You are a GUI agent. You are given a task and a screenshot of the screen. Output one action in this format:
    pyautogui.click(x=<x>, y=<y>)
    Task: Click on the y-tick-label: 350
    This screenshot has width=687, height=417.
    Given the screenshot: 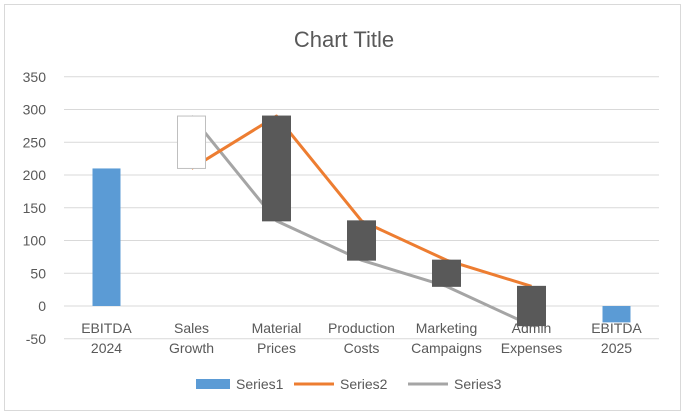 What is the action you would take?
    pyautogui.click(x=35, y=77)
    